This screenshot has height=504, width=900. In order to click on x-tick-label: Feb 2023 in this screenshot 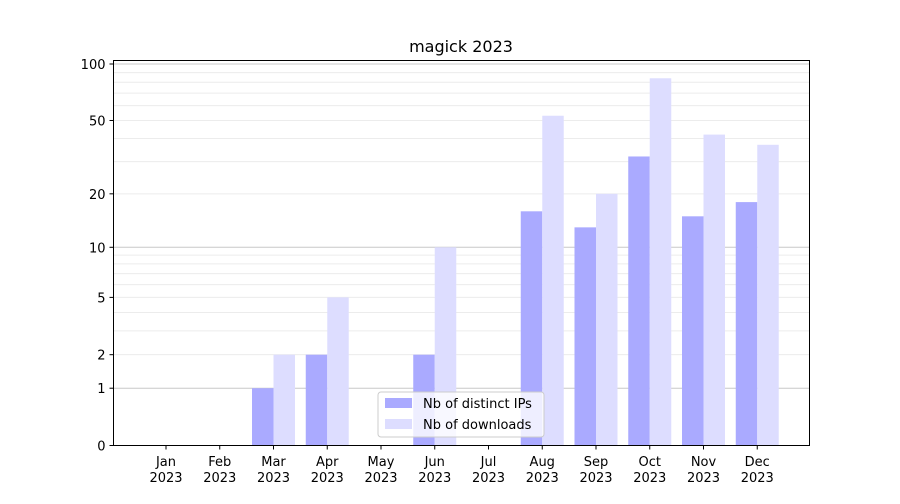, I will do `click(219, 470)`.